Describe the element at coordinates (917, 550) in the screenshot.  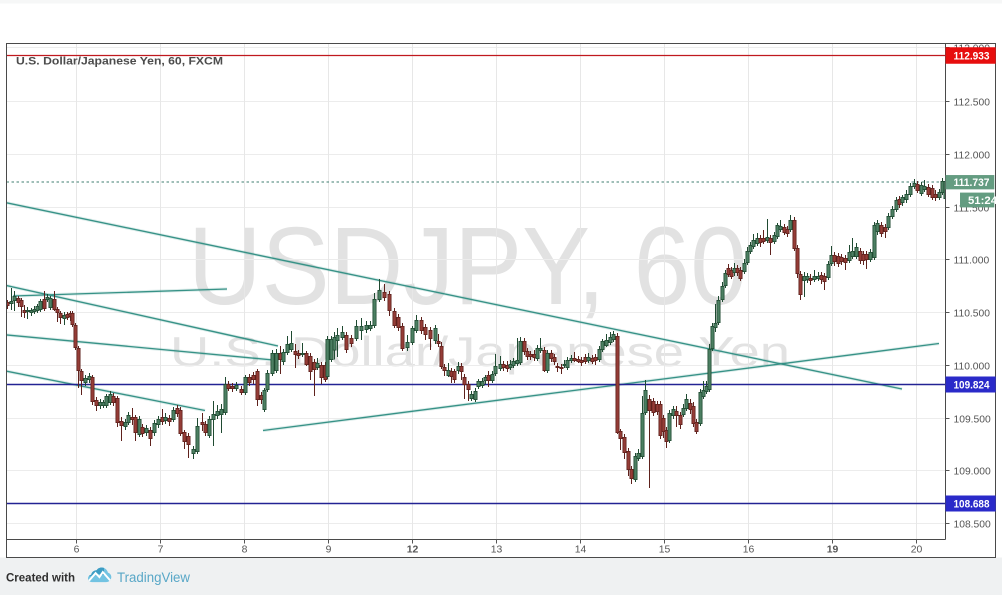
I see `svg-text: 20` at that location.